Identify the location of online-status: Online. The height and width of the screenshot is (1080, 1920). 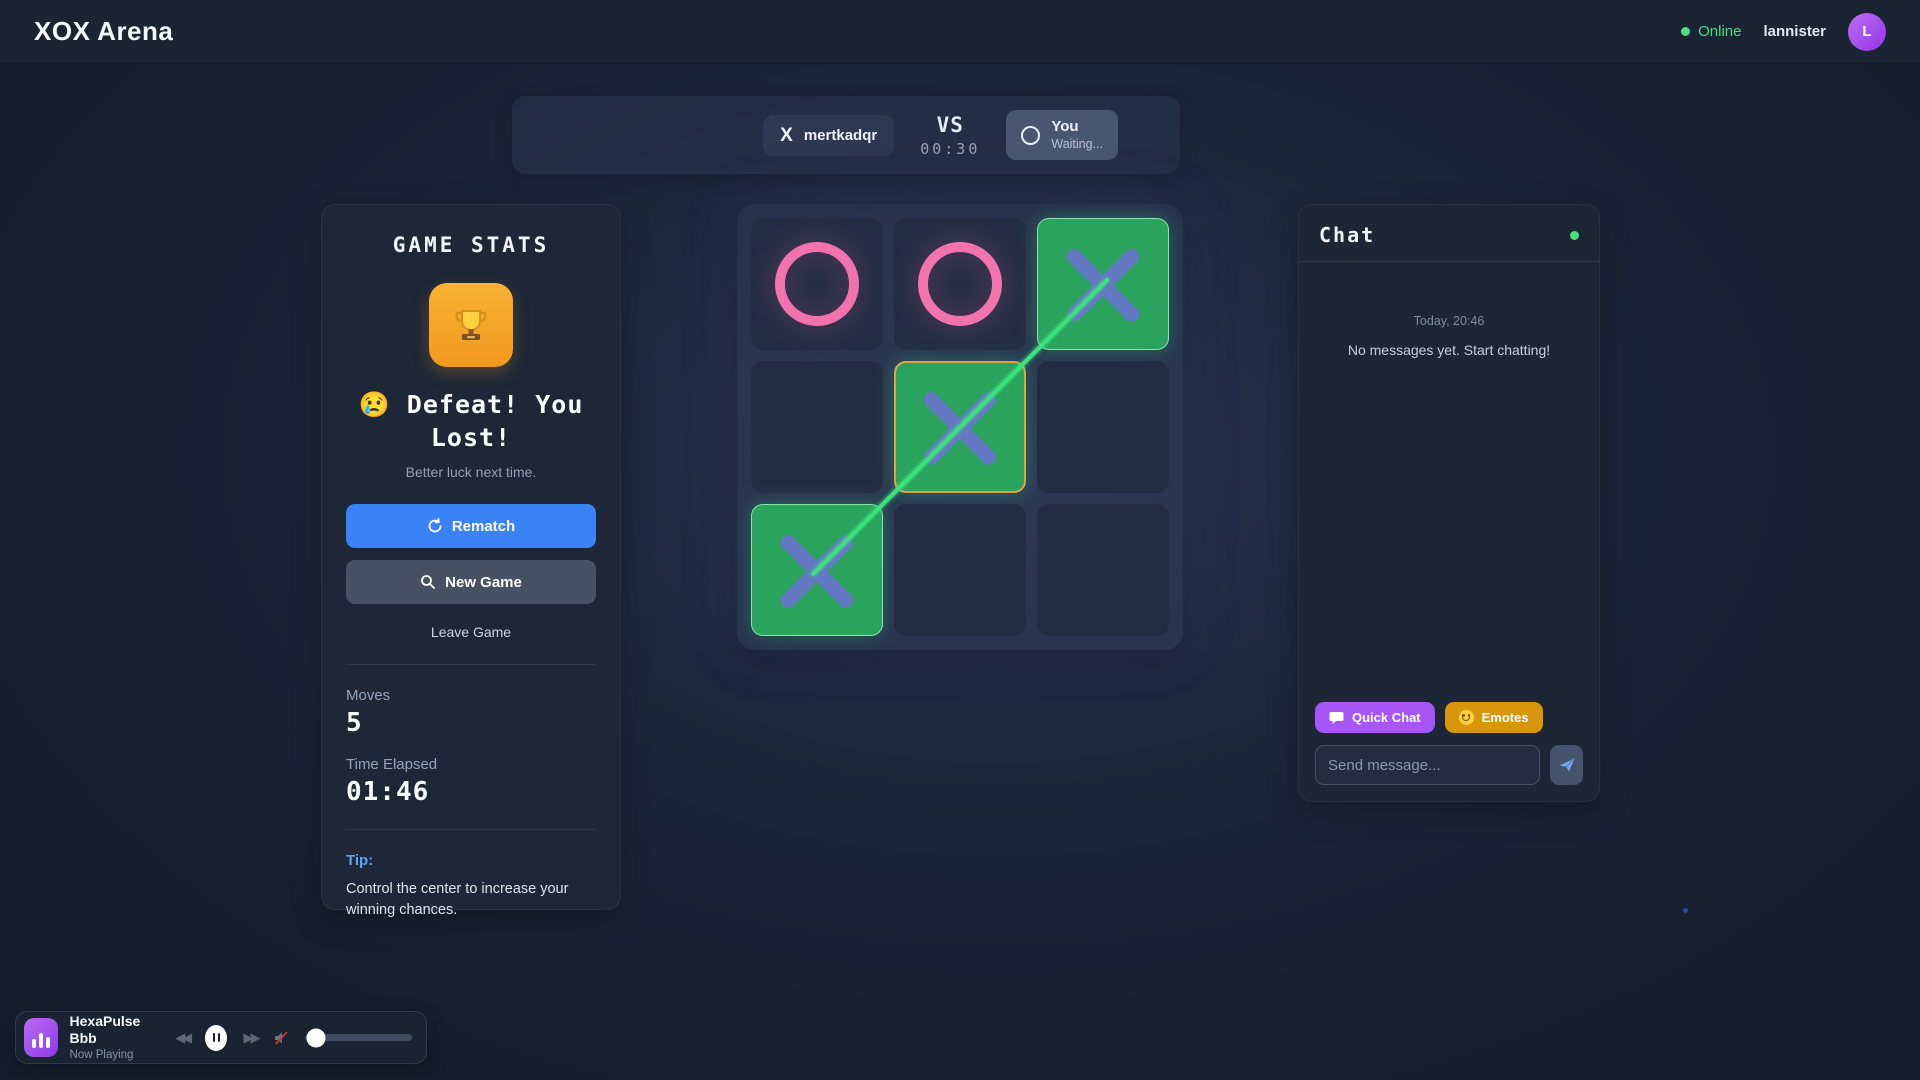
(1711, 31).